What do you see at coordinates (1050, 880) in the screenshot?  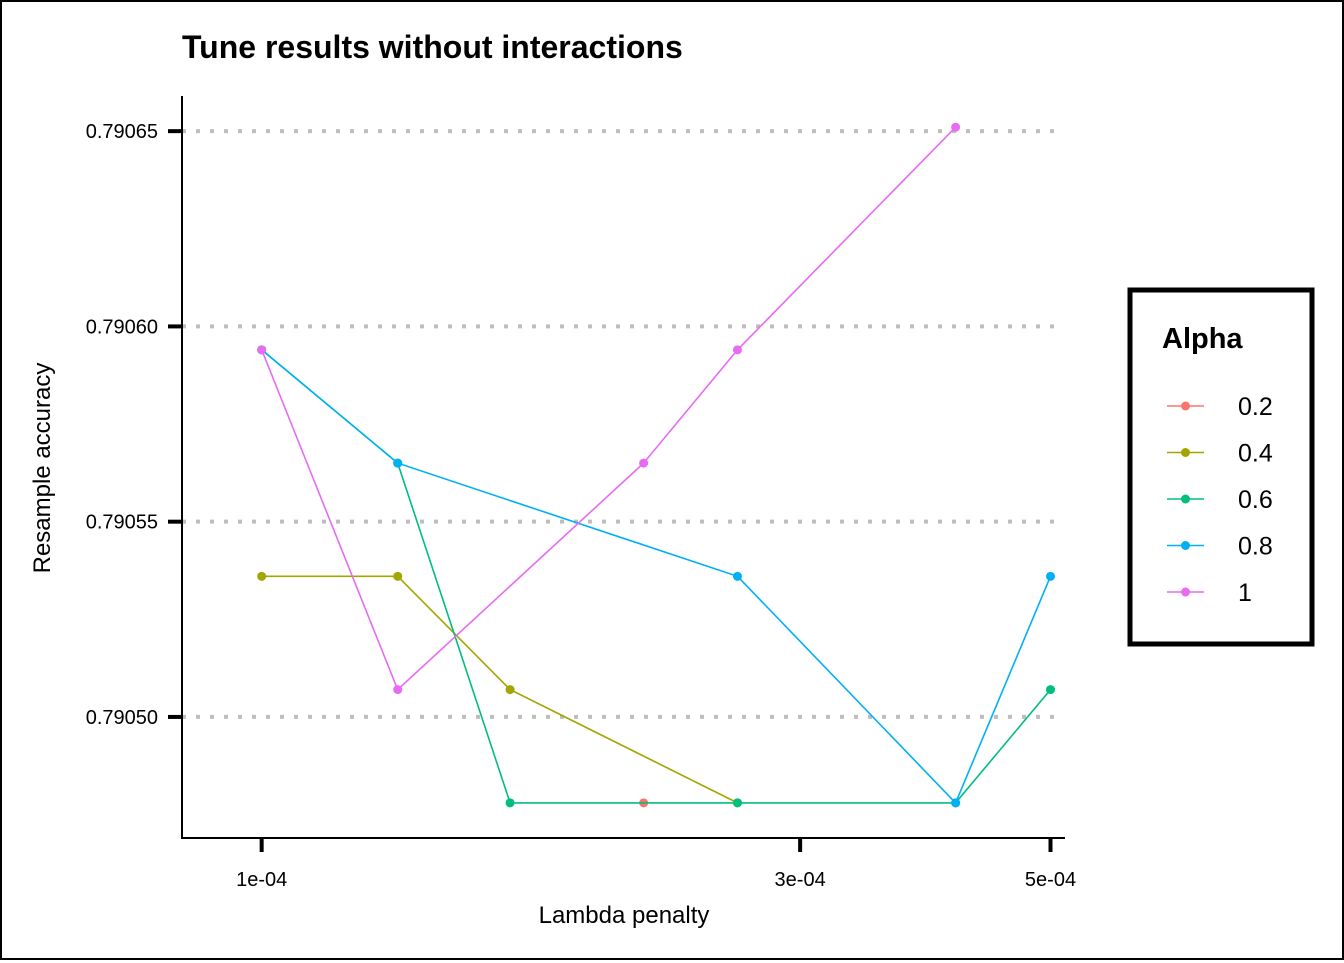 I see `x-tick-label: 5e-04` at bounding box center [1050, 880].